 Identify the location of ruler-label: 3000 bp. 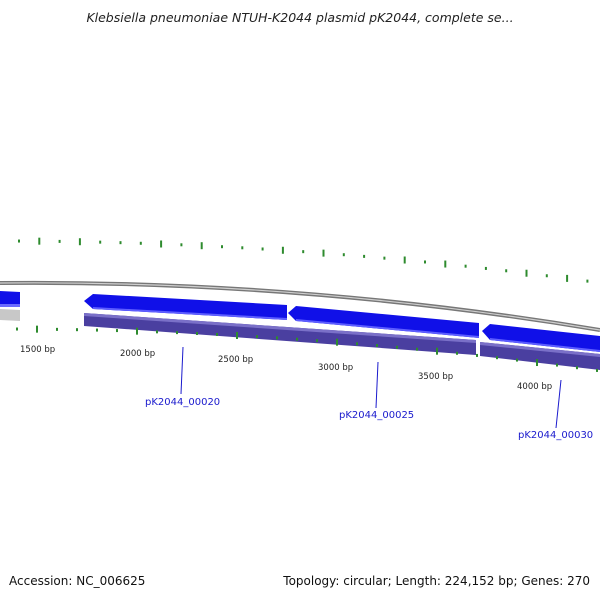
(335, 368).